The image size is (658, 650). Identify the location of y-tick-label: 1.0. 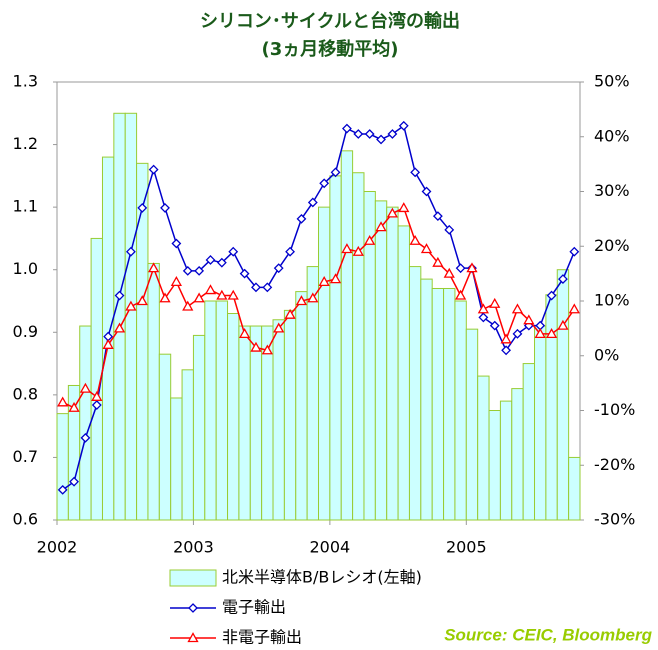
(25, 268).